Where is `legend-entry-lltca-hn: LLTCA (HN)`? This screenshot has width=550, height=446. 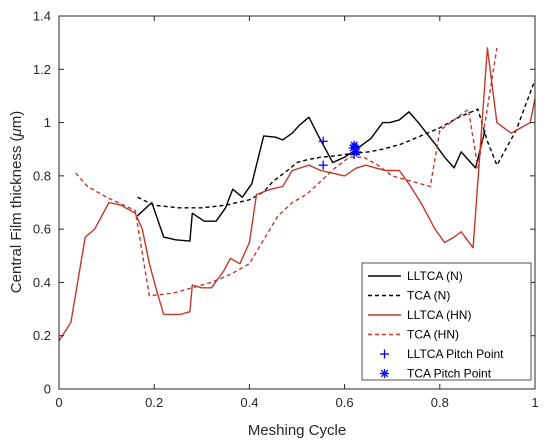
legend-entry-lltca-hn: LLTCA (HN) is located at coordinates (419, 315).